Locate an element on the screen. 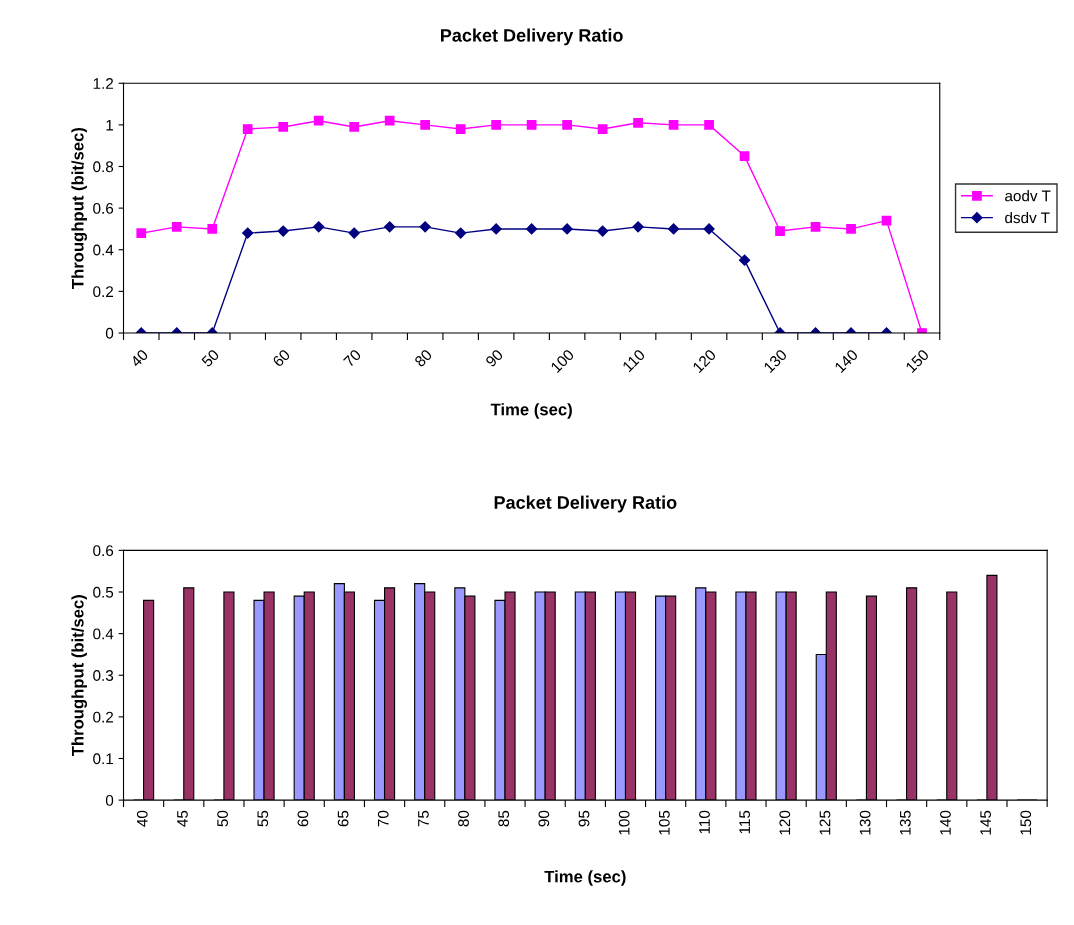 This screenshot has width=1074, height=925. x-tick-label: 125 is located at coordinates (825, 822).